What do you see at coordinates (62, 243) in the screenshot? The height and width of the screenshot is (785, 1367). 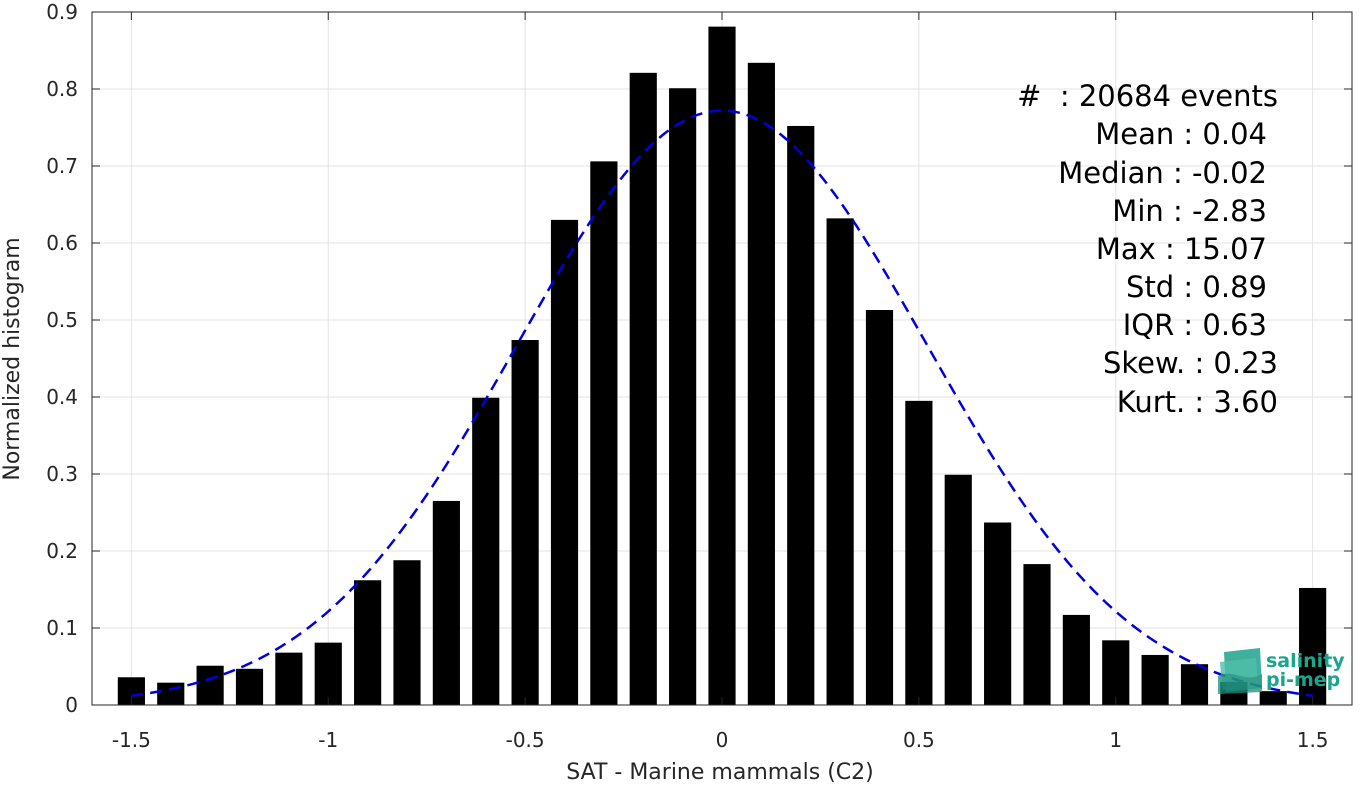 I see `y-tick-label-6: 0.6` at bounding box center [62, 243].